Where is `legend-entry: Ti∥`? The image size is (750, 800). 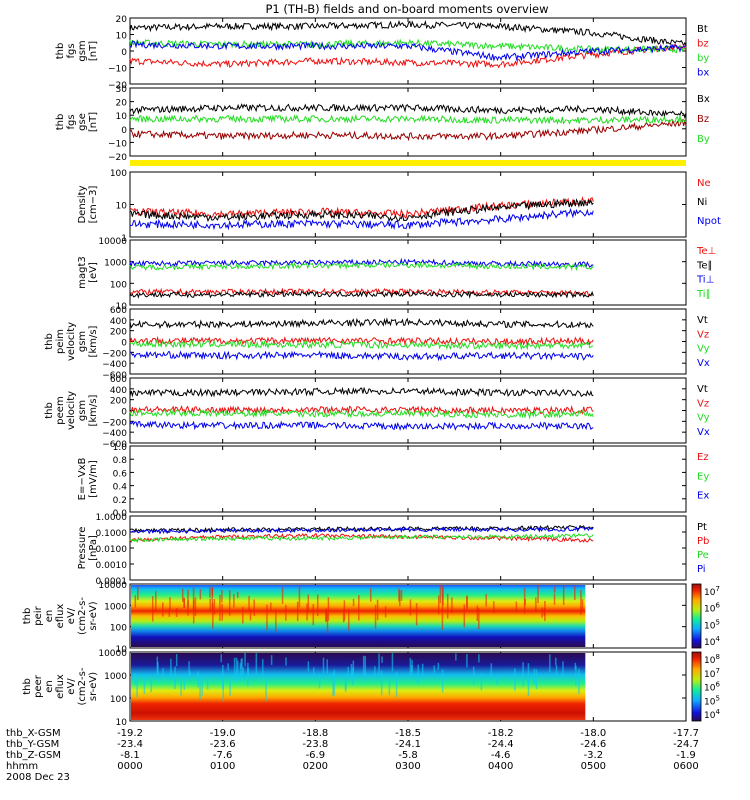 legend-entry: Ti∥ is located at coordinates (703, 294).